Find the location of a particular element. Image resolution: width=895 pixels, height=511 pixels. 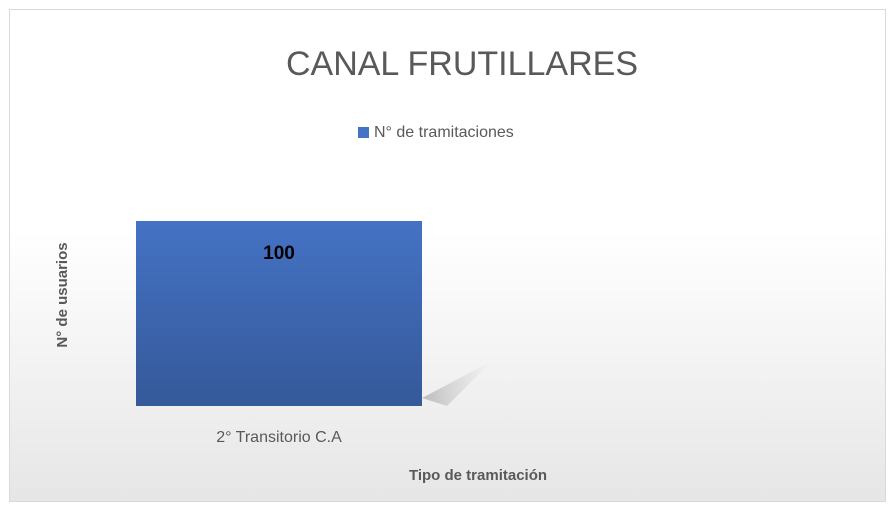

chart-title: CANAL FRUTILLARES is located at coordinates (462, 64).